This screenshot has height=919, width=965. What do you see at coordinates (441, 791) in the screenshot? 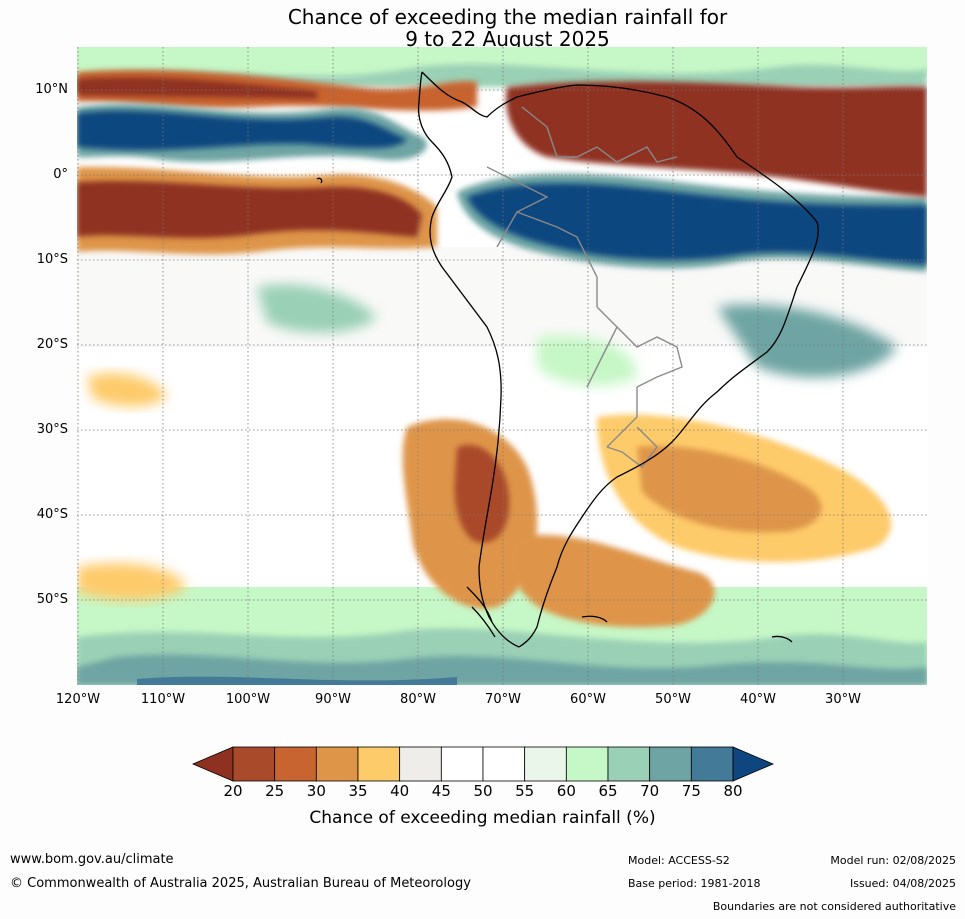
I see `colorbar-tick-label: 45` at bounding box center [441, 791].